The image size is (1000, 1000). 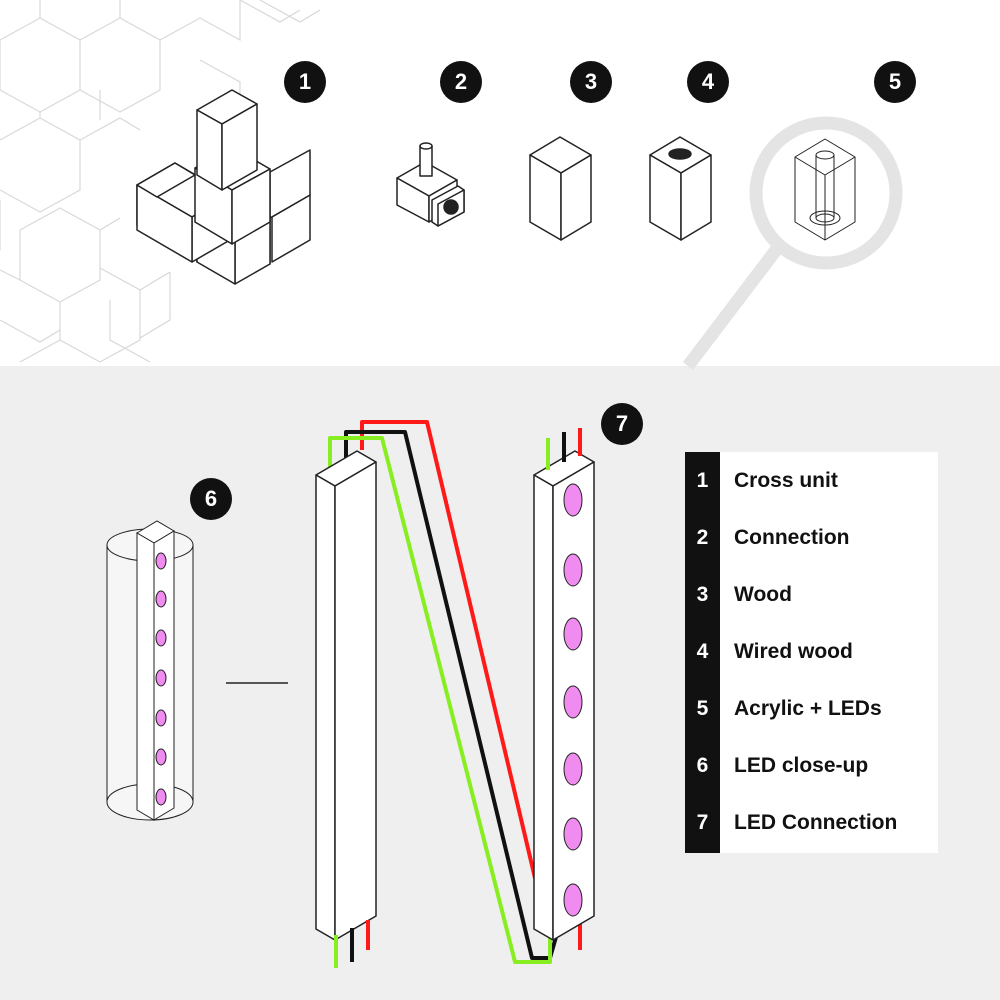 I want to click on right-strip-leds, so click(x=573, y=700).